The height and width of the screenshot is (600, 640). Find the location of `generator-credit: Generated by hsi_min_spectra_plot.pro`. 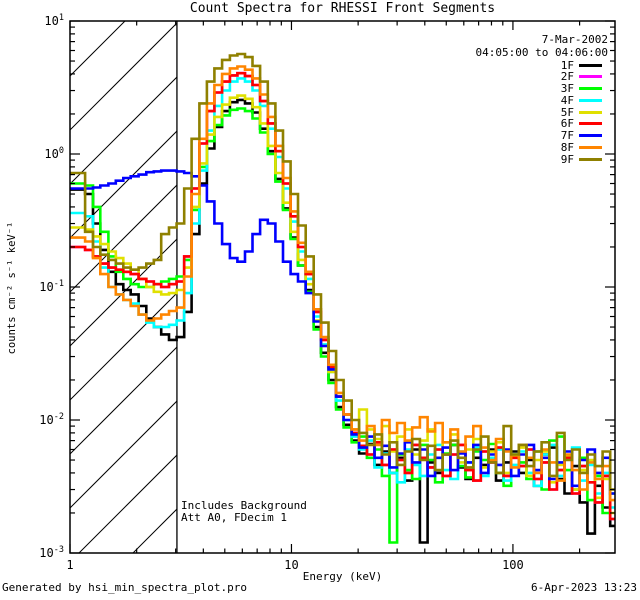

generator-credit: Generated by hsi_min_spectra_plot.pro is located at coordinates (125, 587).